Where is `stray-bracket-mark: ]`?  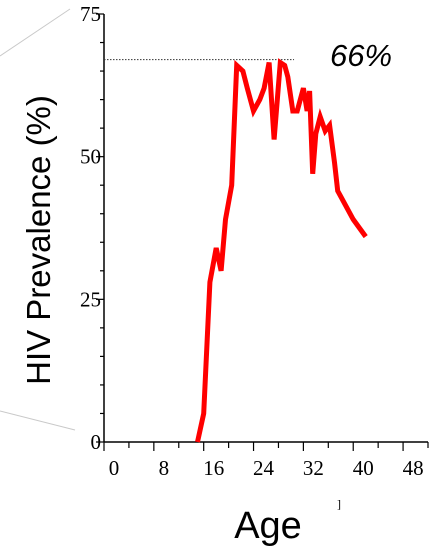
stray-bracket-mark: ] is located at coordinates (339, 504).